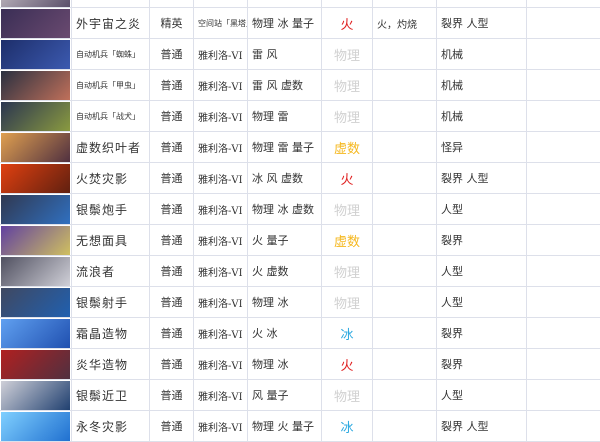 Image resolution: width=600 pixels, height=442 pixels. Describe the element at coordinates (285, 333) in the screenshot. I see `enemy-weakness: 火 冰` at that location.